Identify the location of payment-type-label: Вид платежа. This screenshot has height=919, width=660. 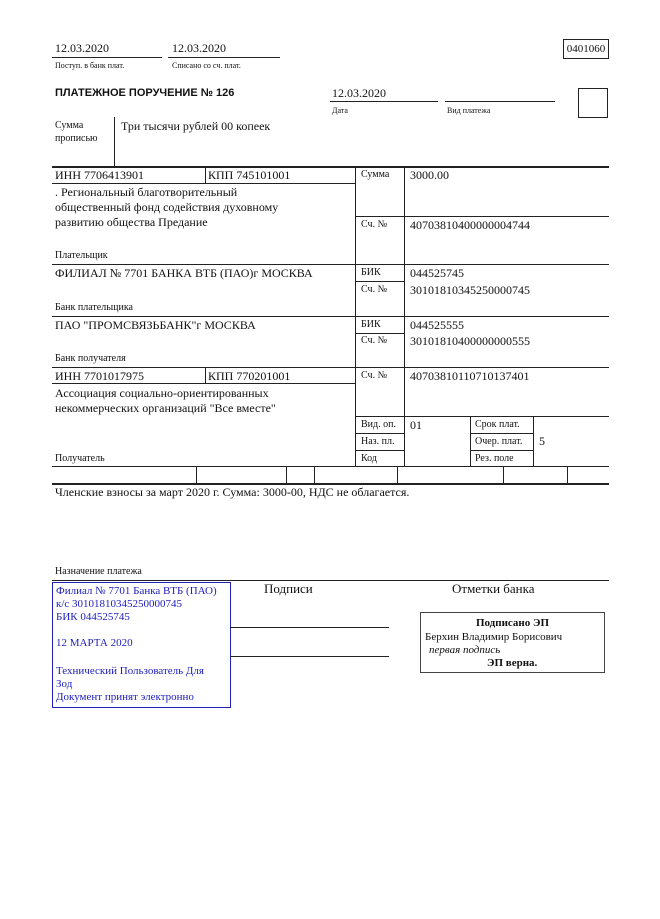
(469, 110).